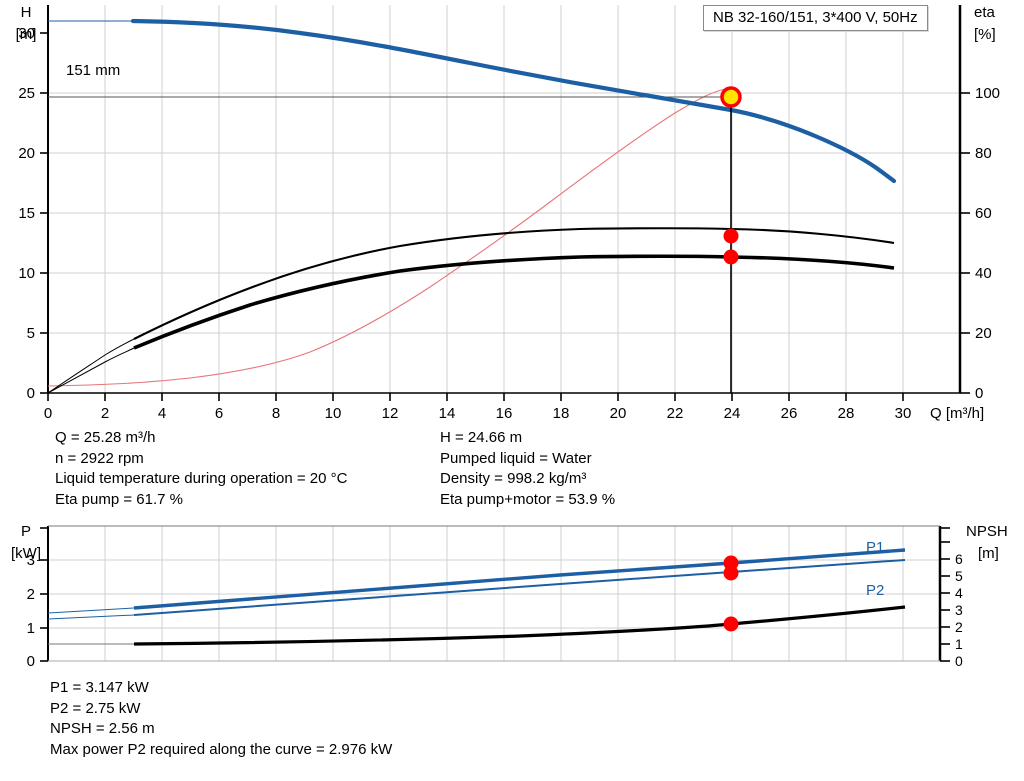 The image size is (1024, 781). Describe the element at coordinates (26, 12) in the screenshot. I see `upper-y-left-title-line1: H` at that location.